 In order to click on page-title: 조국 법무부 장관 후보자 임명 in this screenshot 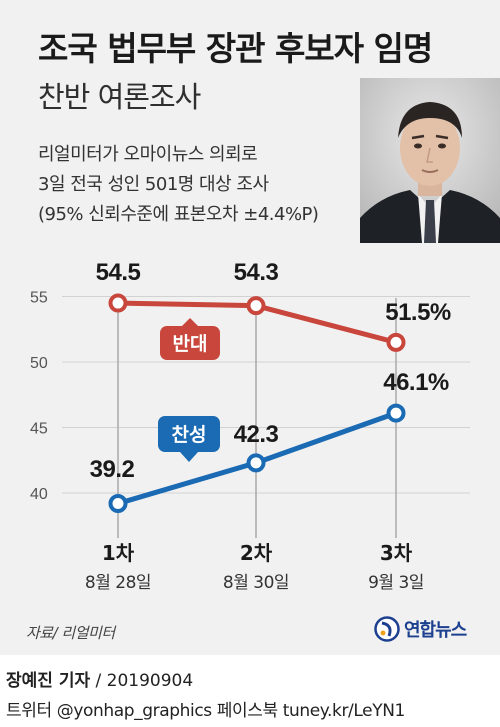, I will do `click(235, 48)`.